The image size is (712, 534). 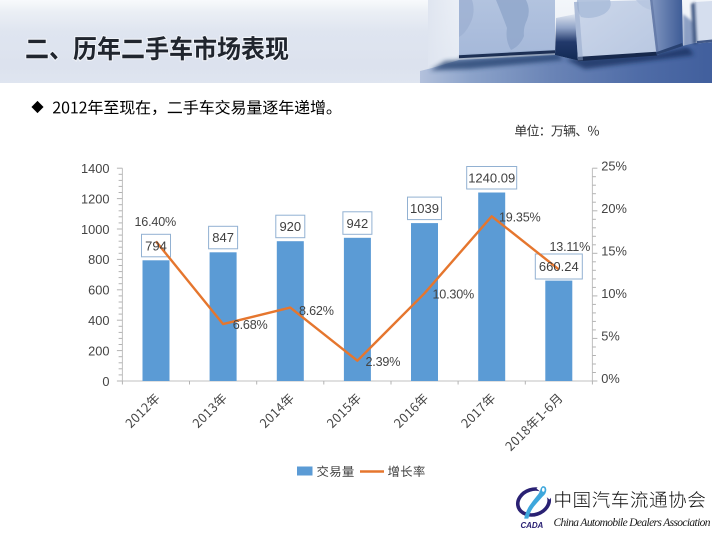 I want to click on svg-text: 0, so click(x=105, y=381).